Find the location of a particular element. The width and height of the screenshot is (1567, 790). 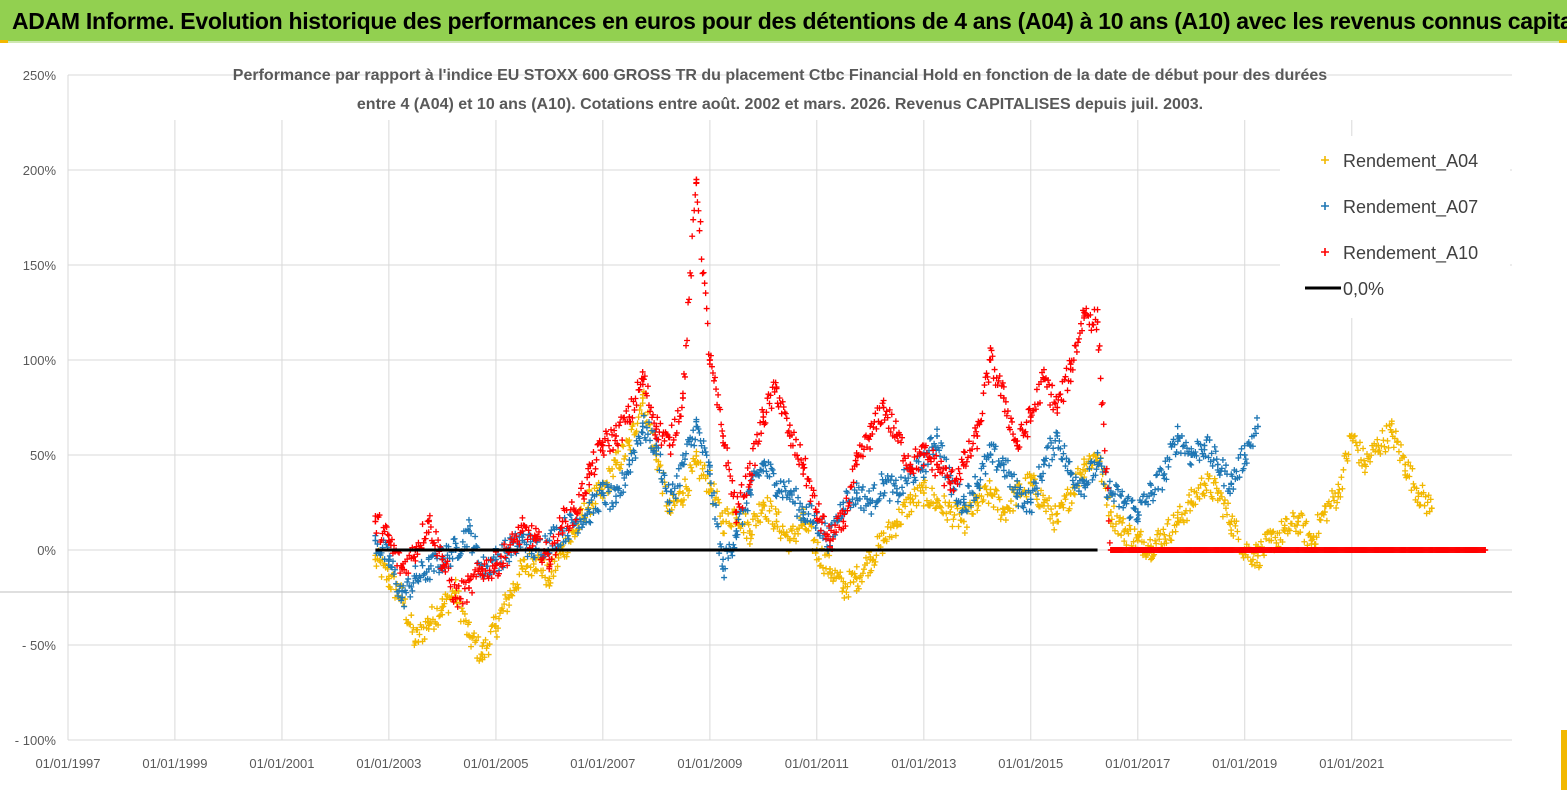

selection-handle-top-left is located at coordinates (4, 41).